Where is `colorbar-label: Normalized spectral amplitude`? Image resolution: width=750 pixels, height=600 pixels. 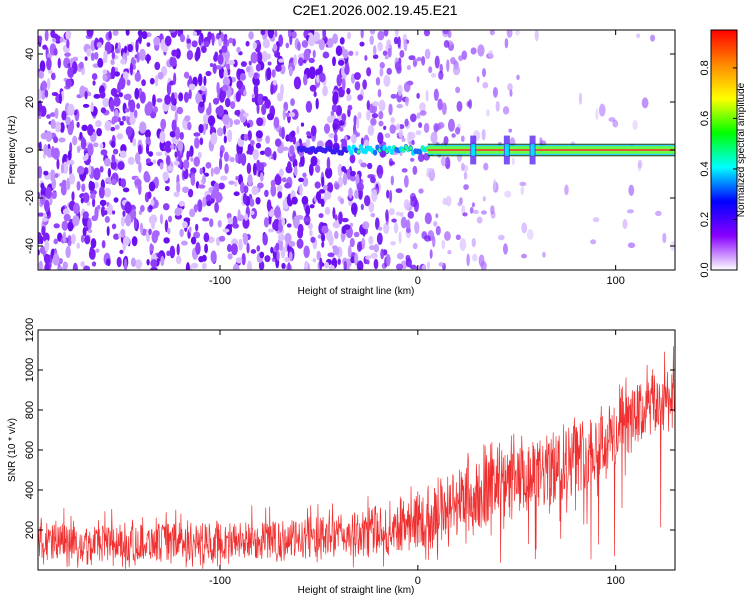
colorbar-label: Normalized spectral amplitude is located at coordinates (741, 149).